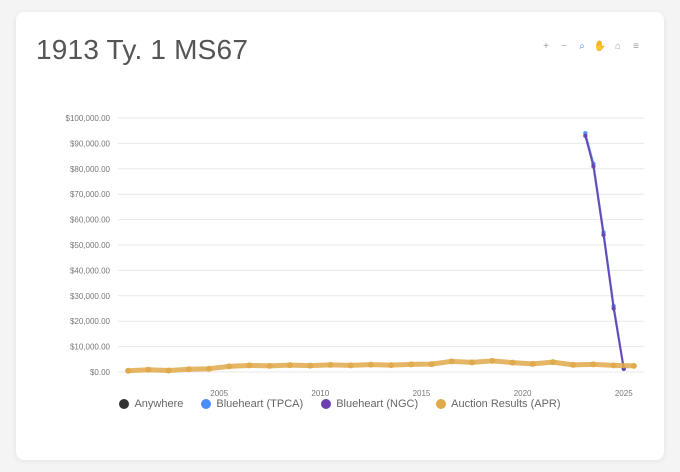 Image resolution: width=680 pixels, height=472 pixels. I want to click on magnifier-icon: ⌕, so click(582, 46).